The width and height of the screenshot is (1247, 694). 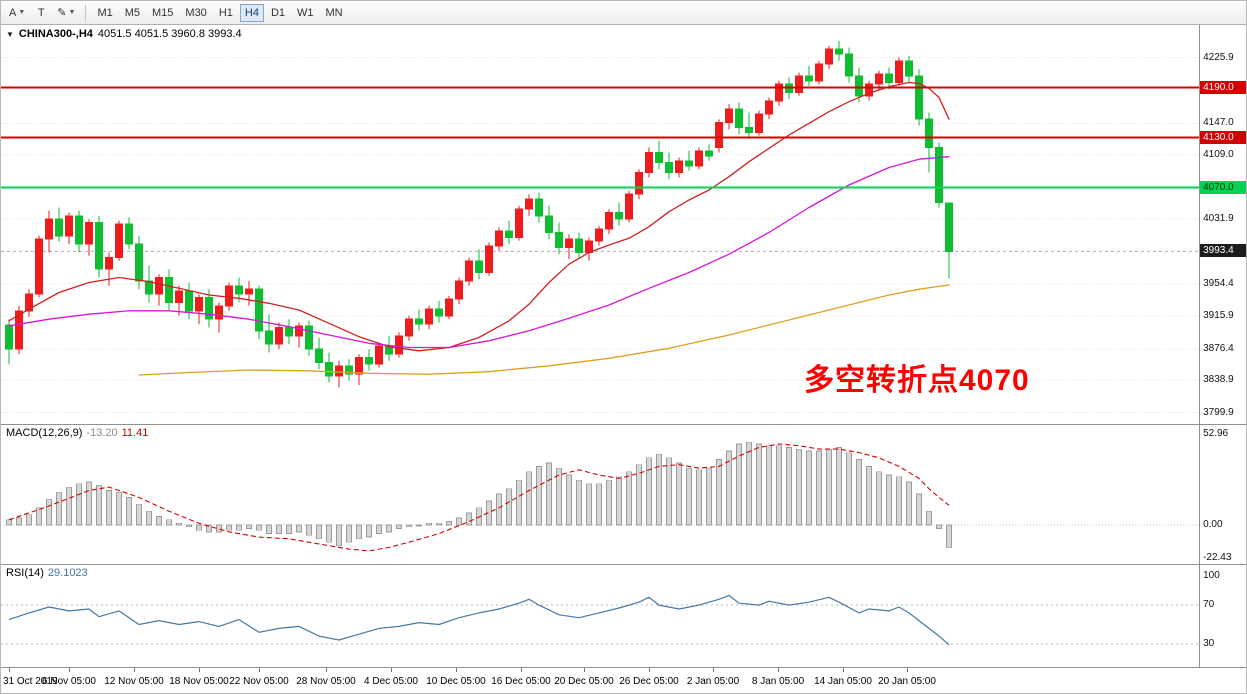 What do you see at coordinates (456, 681) in the screenshot?
I see `time-axis-label: 10 Dec 05:00` at bounding box center [456, 681].